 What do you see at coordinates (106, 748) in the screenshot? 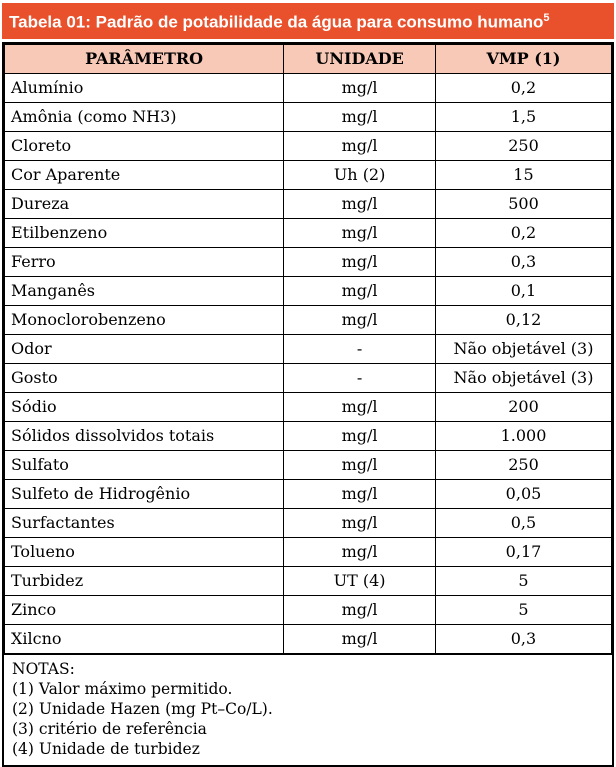
I see `note-line: (4) Unidade de turbidez` at bounding box center [106, 748].